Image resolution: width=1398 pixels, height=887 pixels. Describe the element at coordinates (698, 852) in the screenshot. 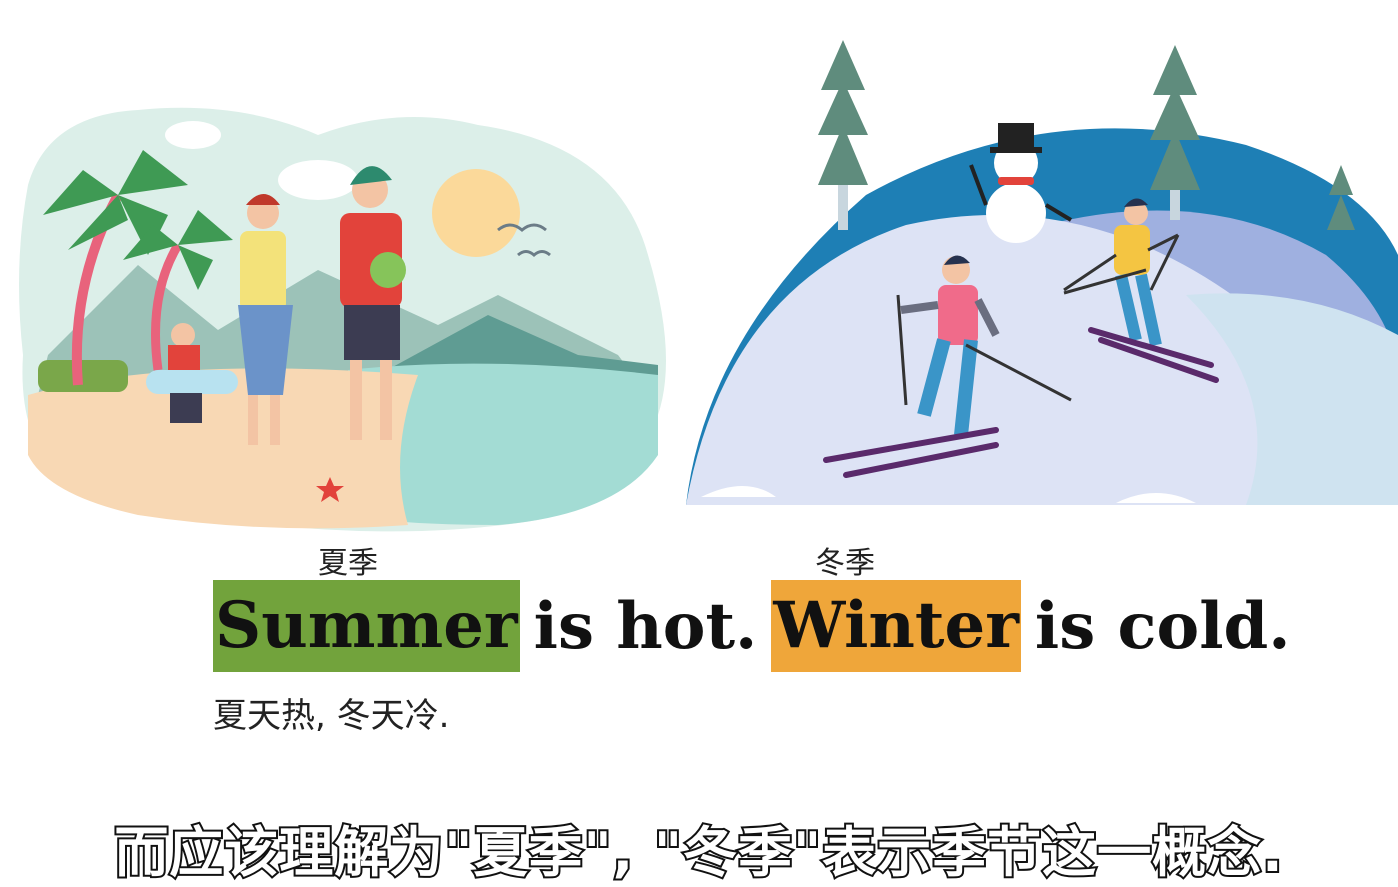

I see `video-subtitle: 而应该理解为"夏季", "冬季"表示季节这一概念.` at that location.